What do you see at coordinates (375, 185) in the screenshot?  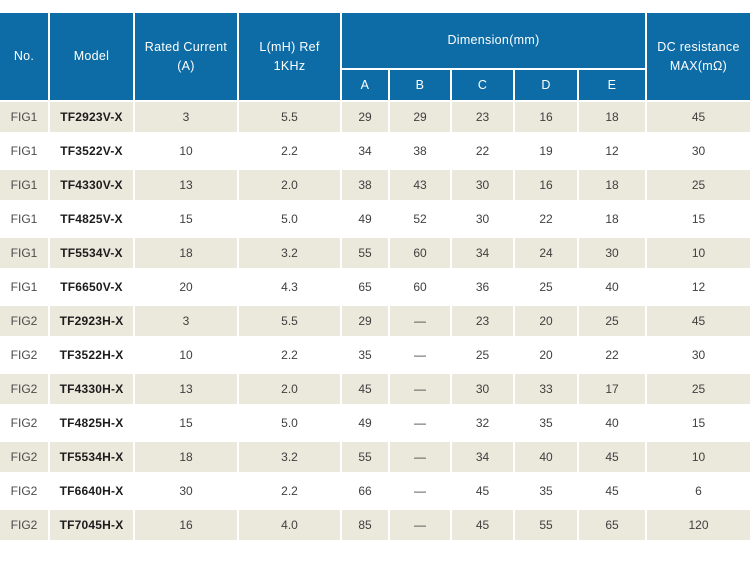 I see `table-row: FIG1 TF4330V-X 13 2.0 38 43 30 16 18 25` at bounding box center [375, 185].